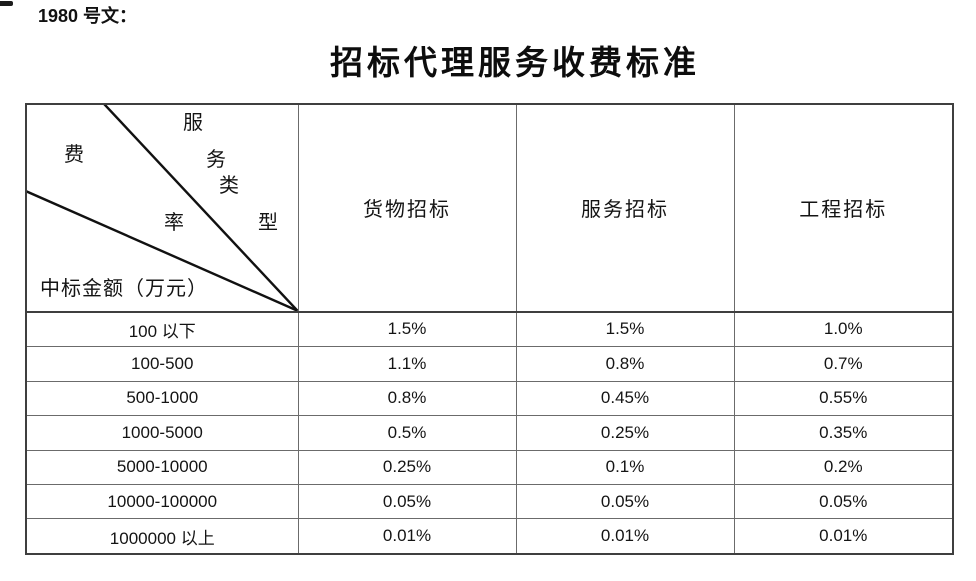 Image resolution: width=976 pixels, height=581 pixels. Describe the element at coordinates (6, 3) in the screenshot. I see `corner-artifact-mark` at that location.